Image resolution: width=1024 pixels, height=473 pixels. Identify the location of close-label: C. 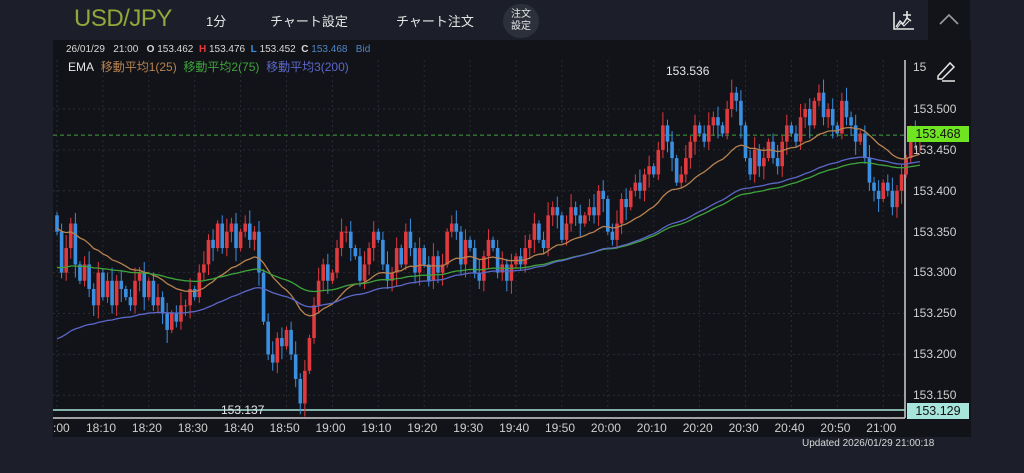
(305, 49).